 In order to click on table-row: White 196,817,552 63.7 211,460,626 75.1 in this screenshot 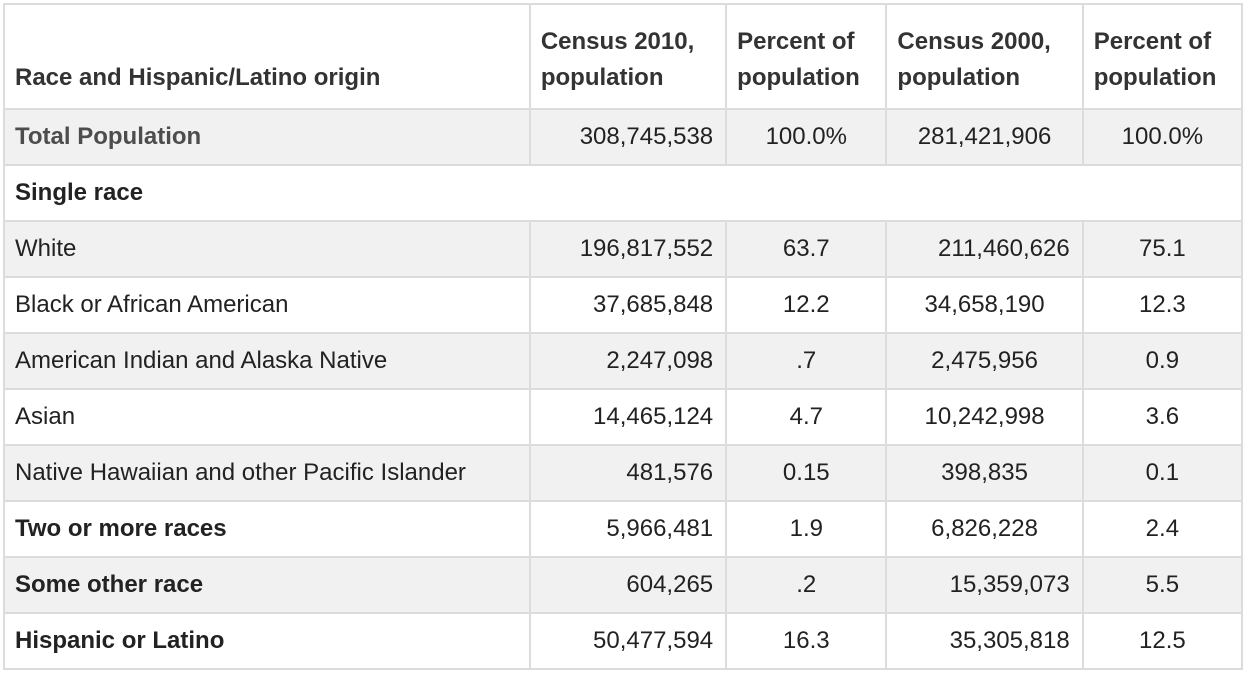, I will do `click(623, 249)`.